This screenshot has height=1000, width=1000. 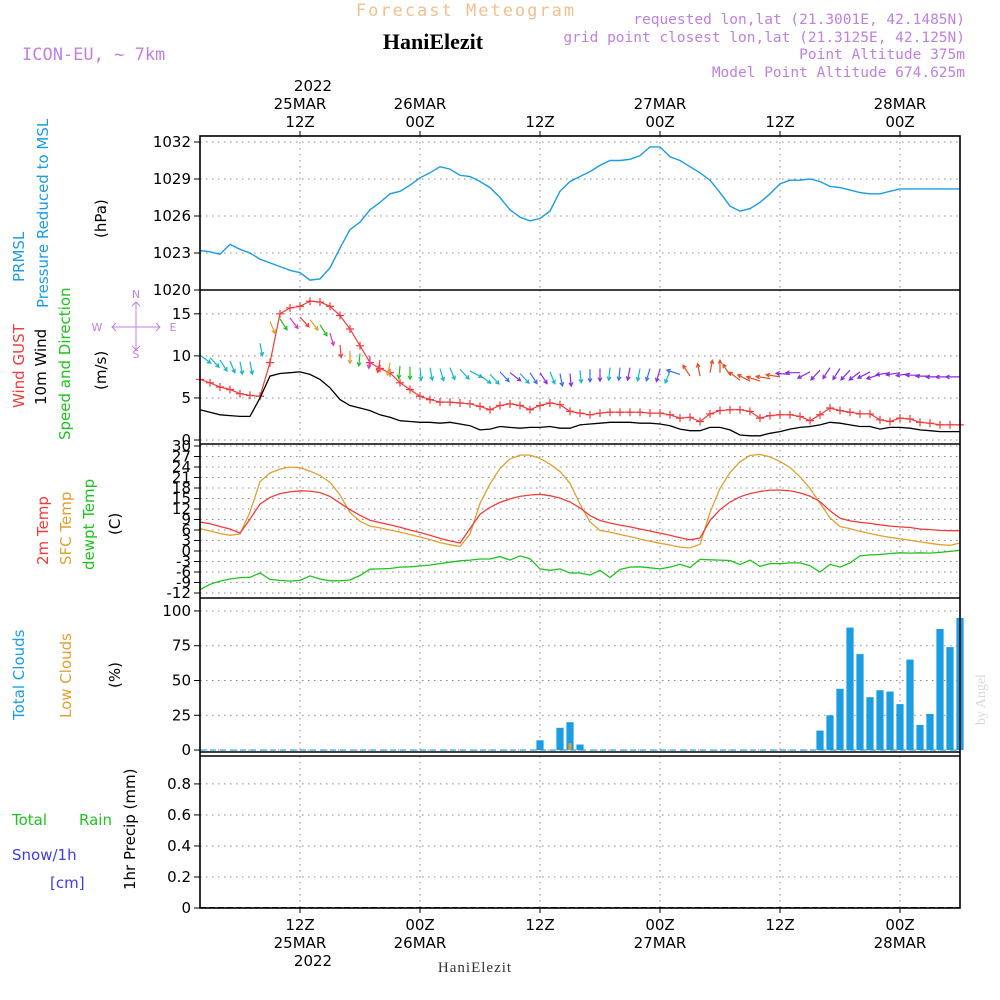 I want to click on temp-ytick-label: 30, so click(x=181, y=446).